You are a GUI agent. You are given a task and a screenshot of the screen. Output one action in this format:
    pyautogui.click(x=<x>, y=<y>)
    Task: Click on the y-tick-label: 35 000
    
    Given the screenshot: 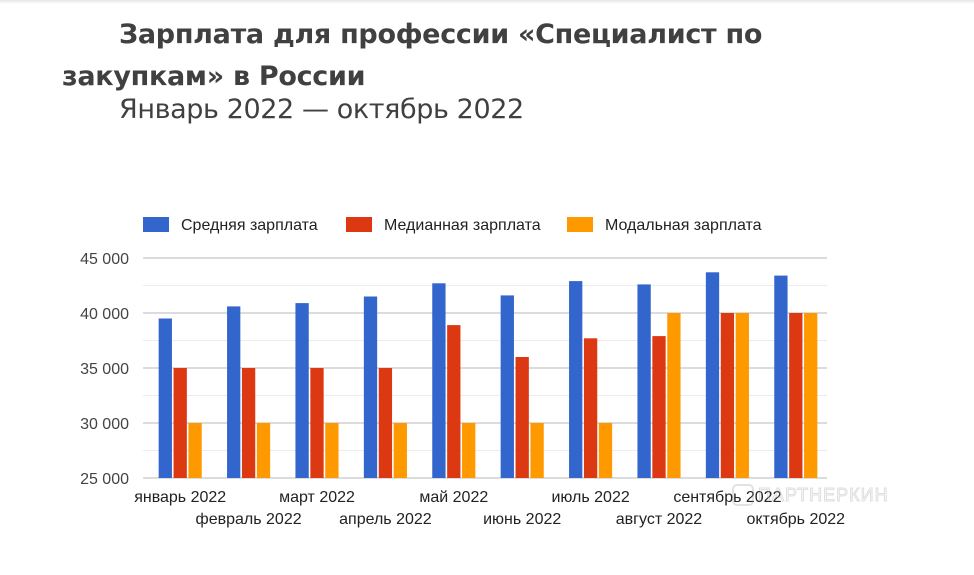 What is the action you would take?
    pyautogui.click(x=104, y=369)
    